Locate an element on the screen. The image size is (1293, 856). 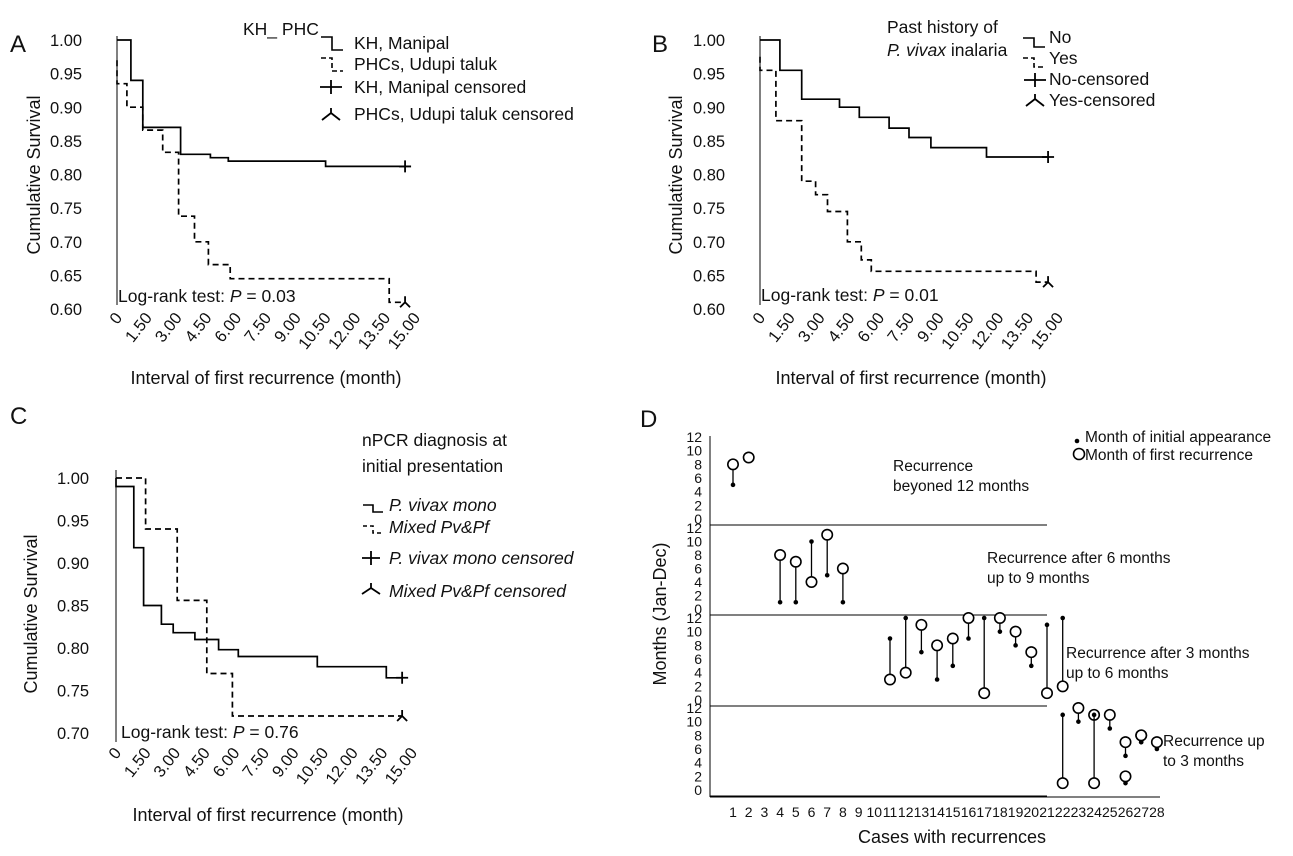
legend-entry-yes: Yes is located at coordinates (1063, 58).